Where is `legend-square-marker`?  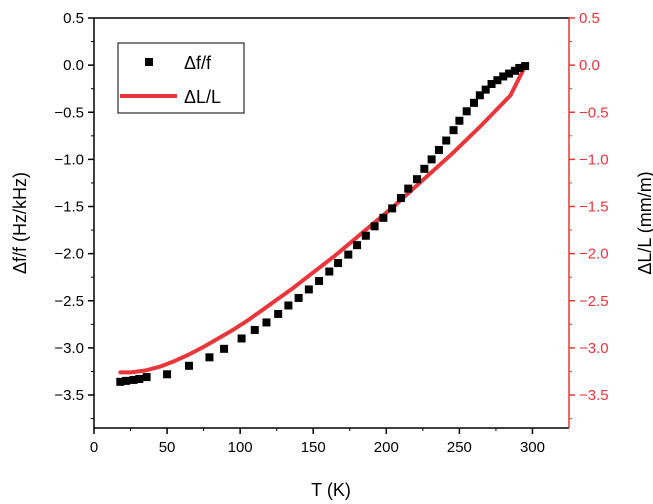 legend-square-marker is located at coordinates (149, 62).